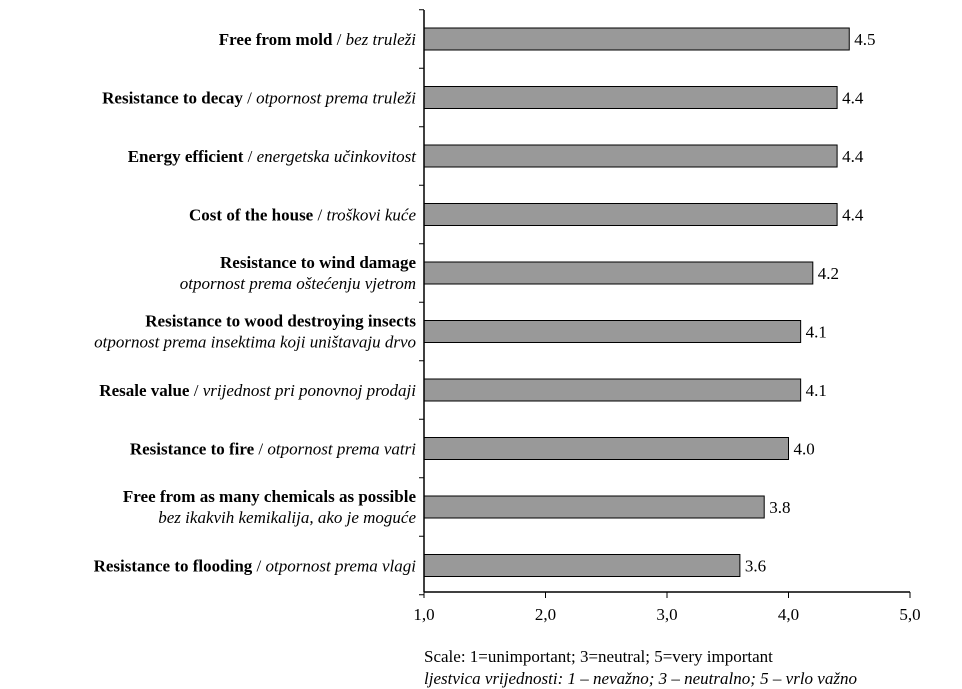 The image size is (962, 689). I want to click on category-label: Free from mold / bez truleži, so click(317, 39).